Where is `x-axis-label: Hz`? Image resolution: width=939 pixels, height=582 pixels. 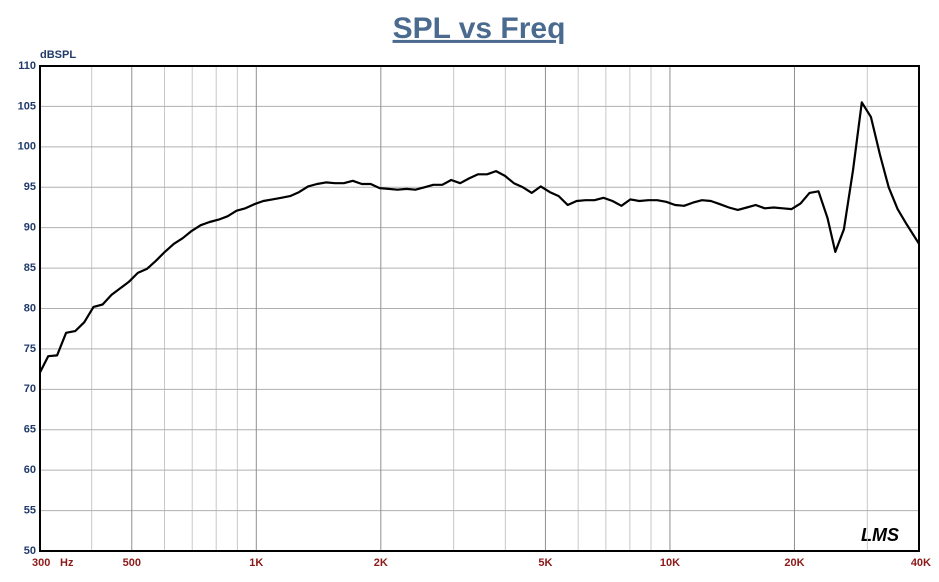 x-axis-label: Hz is located at coordinates (67, 563).